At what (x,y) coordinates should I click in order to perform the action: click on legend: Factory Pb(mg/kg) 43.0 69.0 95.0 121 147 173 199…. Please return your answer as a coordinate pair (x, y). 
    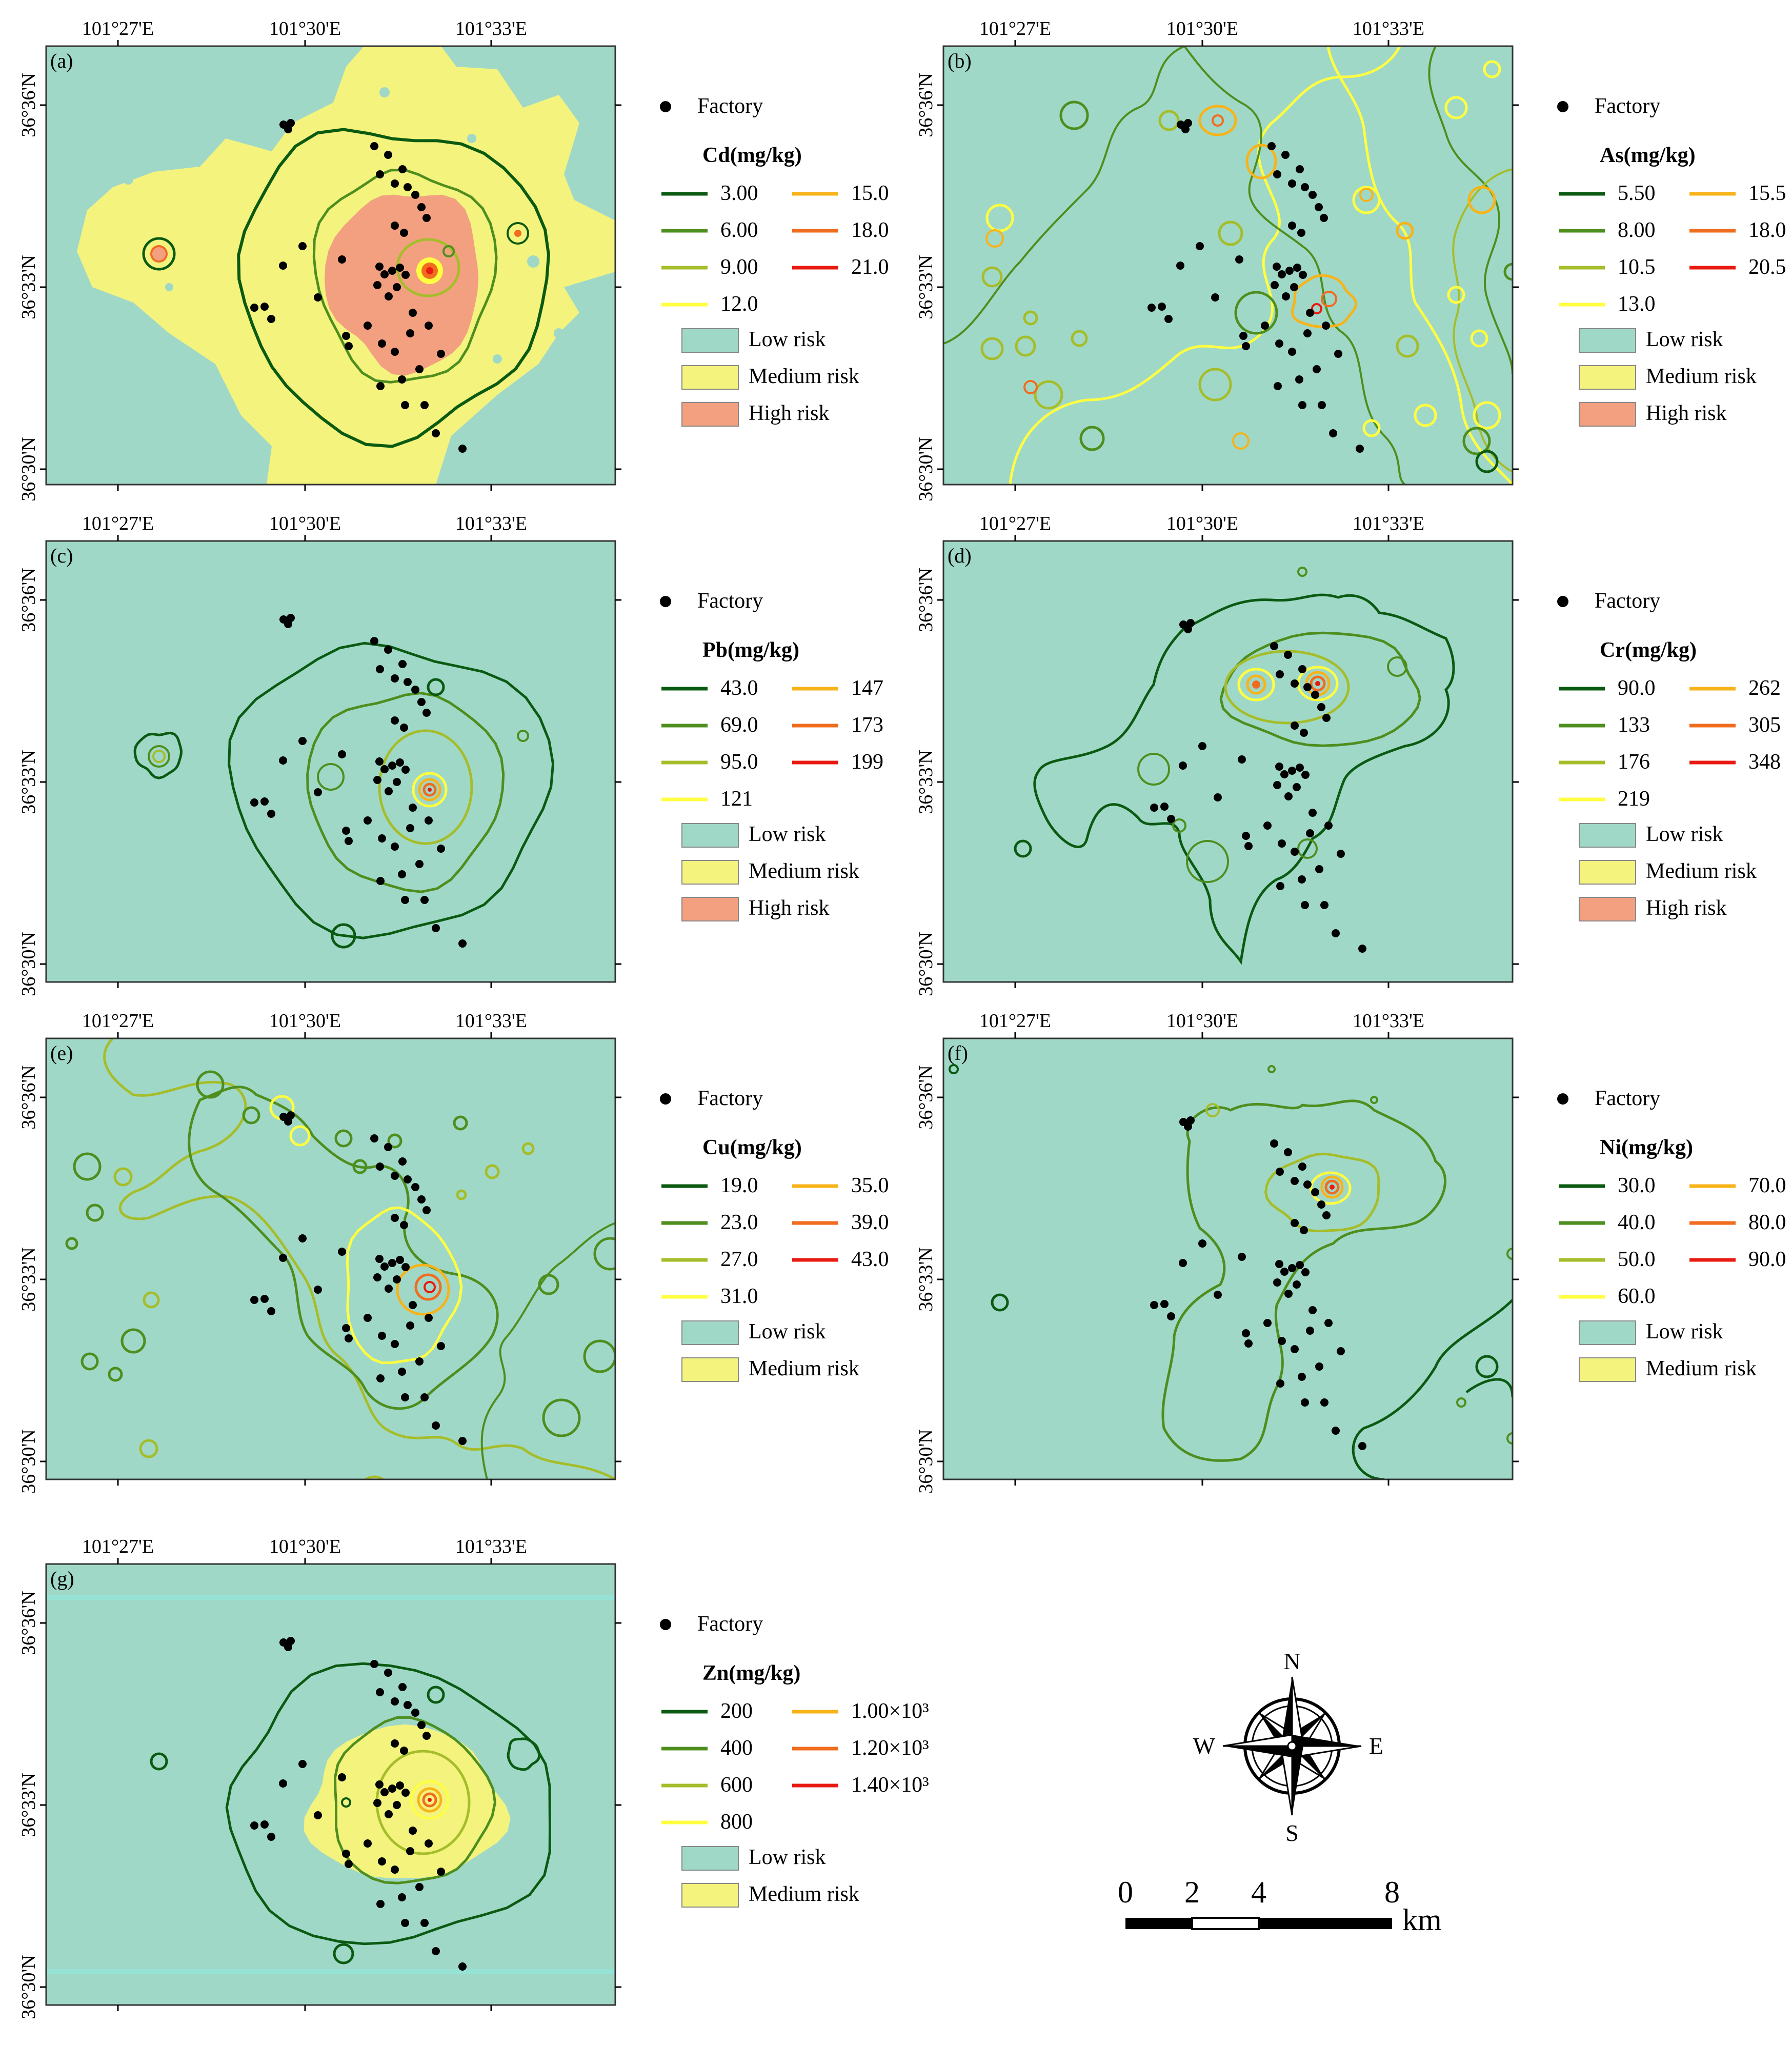
    Looking at the image, I should click on (771, 755).